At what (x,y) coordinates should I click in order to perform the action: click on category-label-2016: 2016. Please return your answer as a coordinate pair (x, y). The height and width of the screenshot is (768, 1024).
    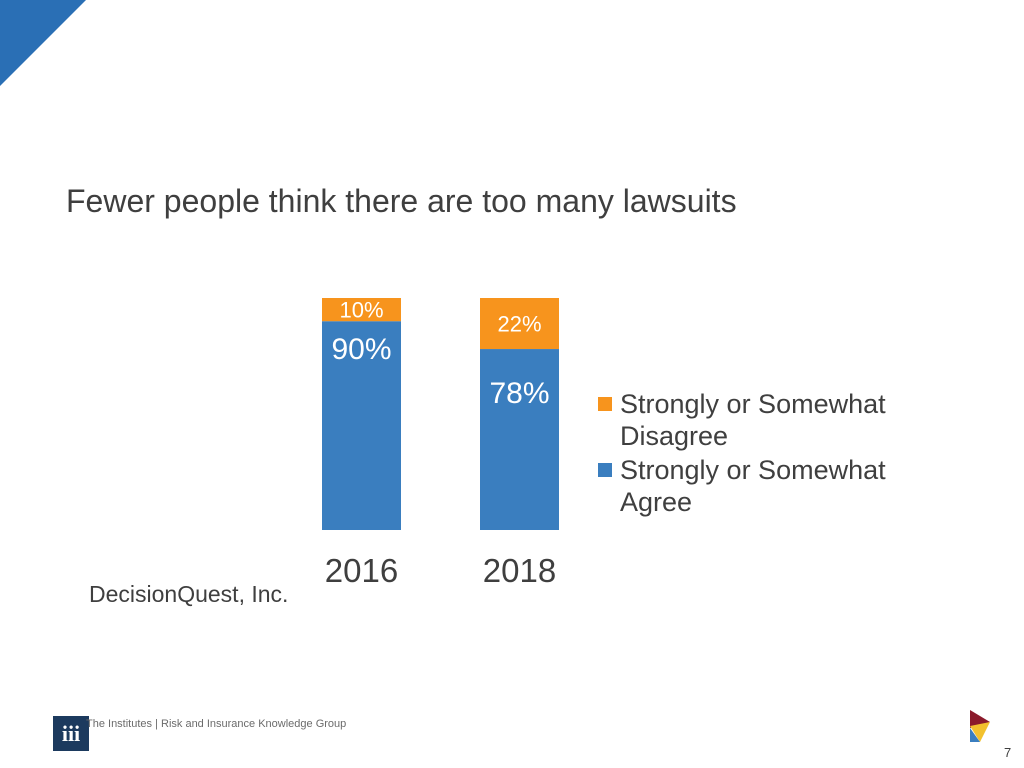
    Looking at the image, I should click on (361, 570).